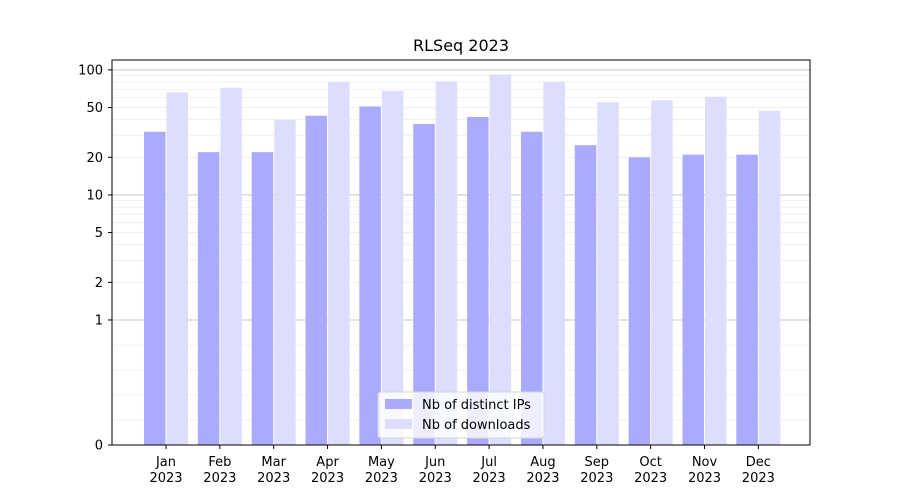 This screenshot has height=500, width=900. What do you see at coordinates (94, 158) in the screenshot?
I see `y-tick-label: 20` at bounding box center [94, 158].